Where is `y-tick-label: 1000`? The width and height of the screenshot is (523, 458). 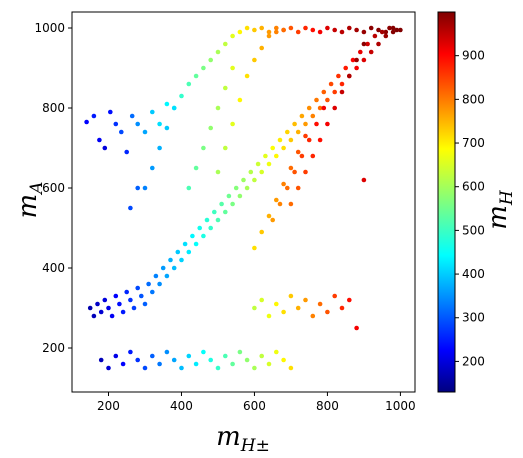 y-tick-label: 1000 is located at coordinates (49, 28).